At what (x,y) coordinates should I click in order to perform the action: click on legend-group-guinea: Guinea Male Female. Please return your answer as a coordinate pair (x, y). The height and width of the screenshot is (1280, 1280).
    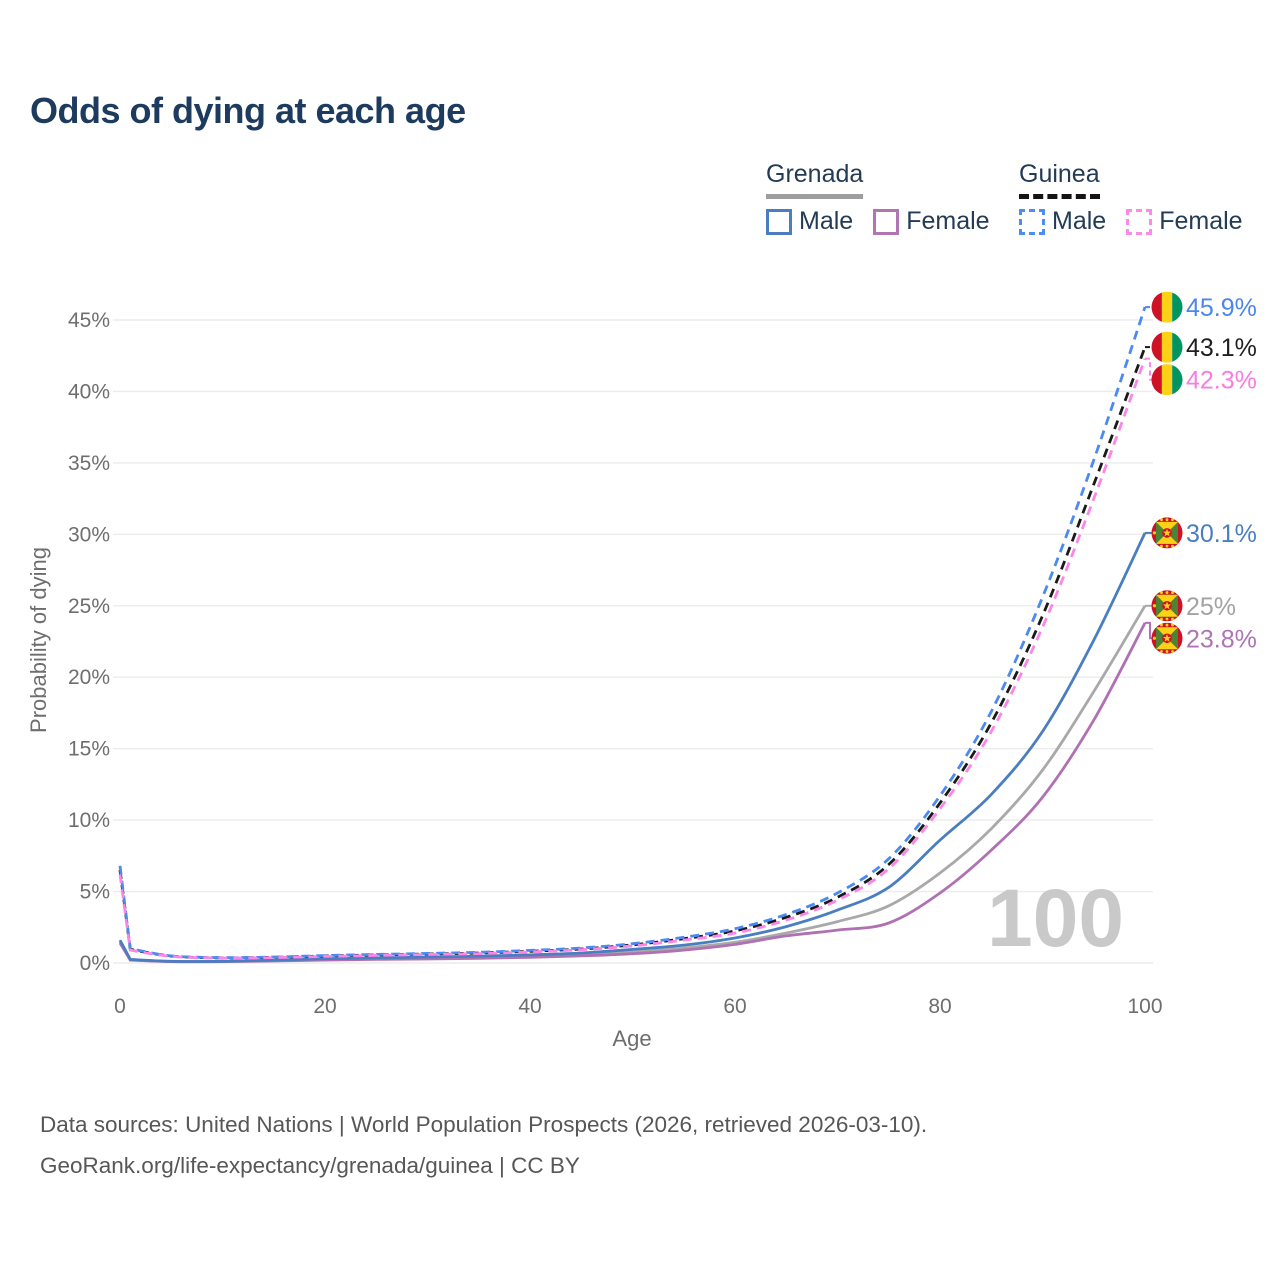
    Looking at the image, I should click on (1131, 198).